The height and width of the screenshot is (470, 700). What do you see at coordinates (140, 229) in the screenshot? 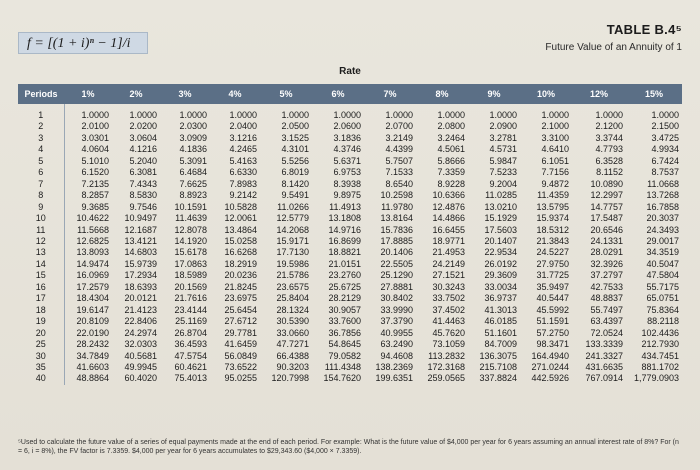
I see `factor-cell: 12.1687` at bounding box center [140, 229].